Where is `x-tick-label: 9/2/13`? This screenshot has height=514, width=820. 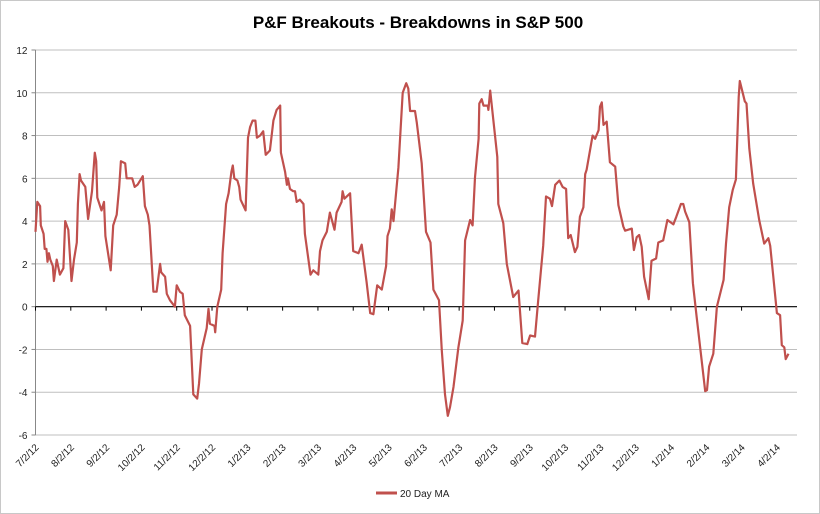
x-tick-label: 9/2/13 is located at coordinates (522, 456).